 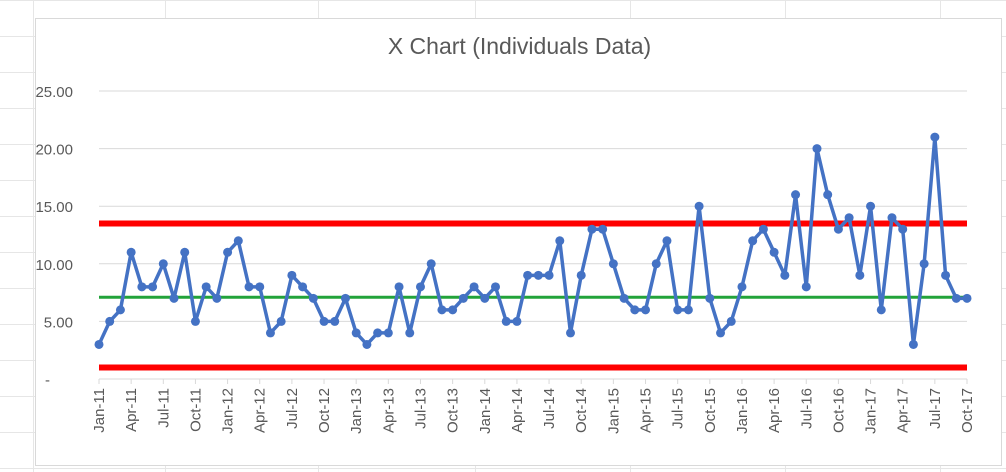 What do you see at coordinates (356, 411) in the screenshot?
I see `x-tick-label: Jan-13` at bounding box center [356, 411].